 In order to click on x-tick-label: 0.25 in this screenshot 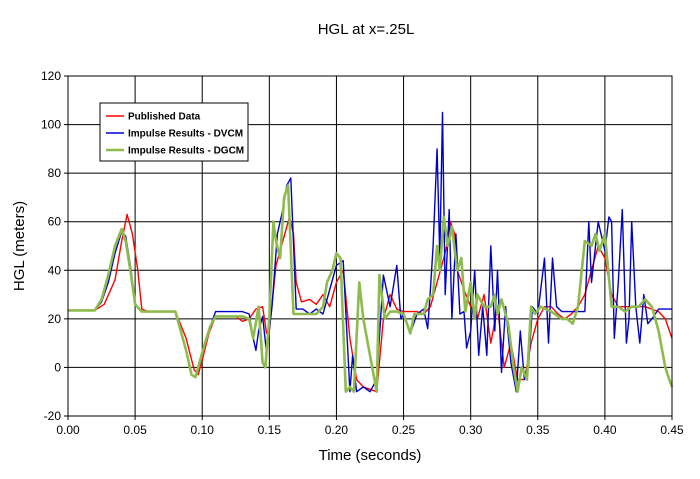, I will do `click(404, 430)`.